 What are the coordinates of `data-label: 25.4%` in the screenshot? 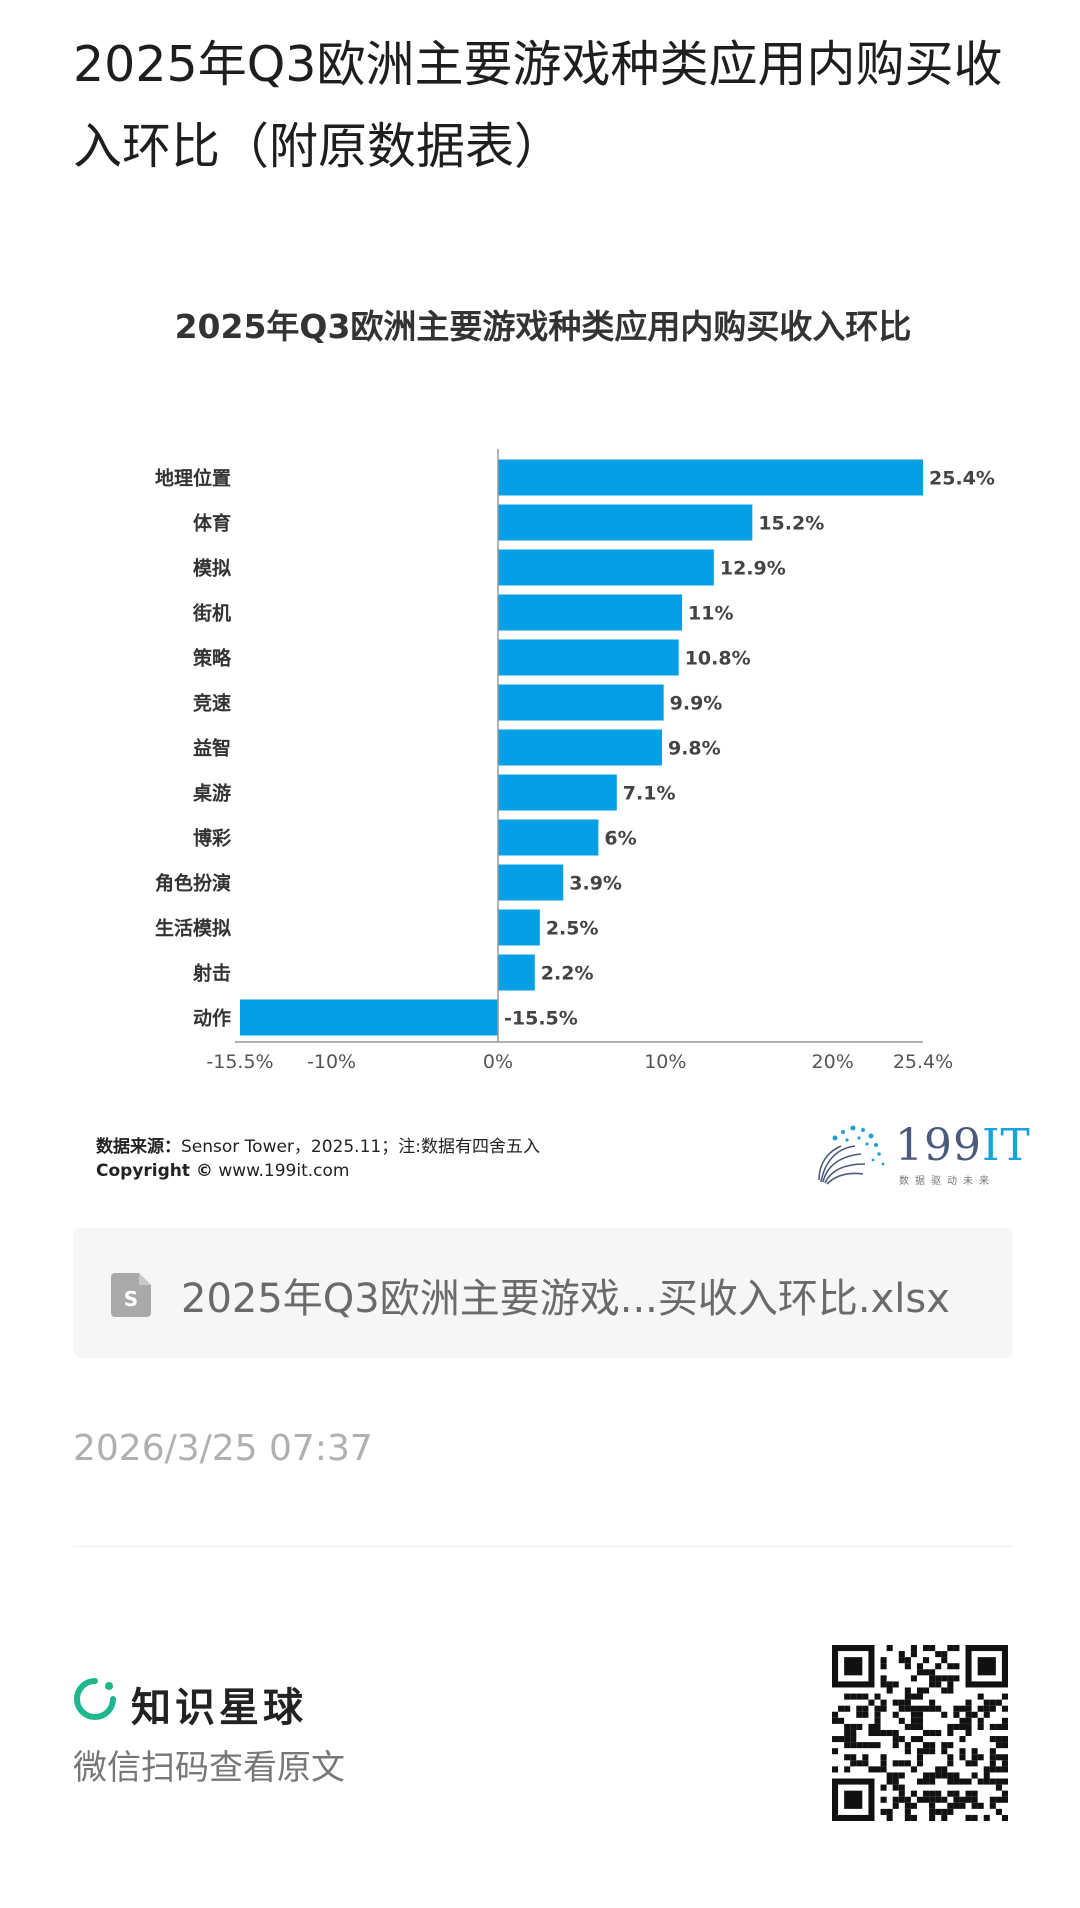 It's located at (962, 479).